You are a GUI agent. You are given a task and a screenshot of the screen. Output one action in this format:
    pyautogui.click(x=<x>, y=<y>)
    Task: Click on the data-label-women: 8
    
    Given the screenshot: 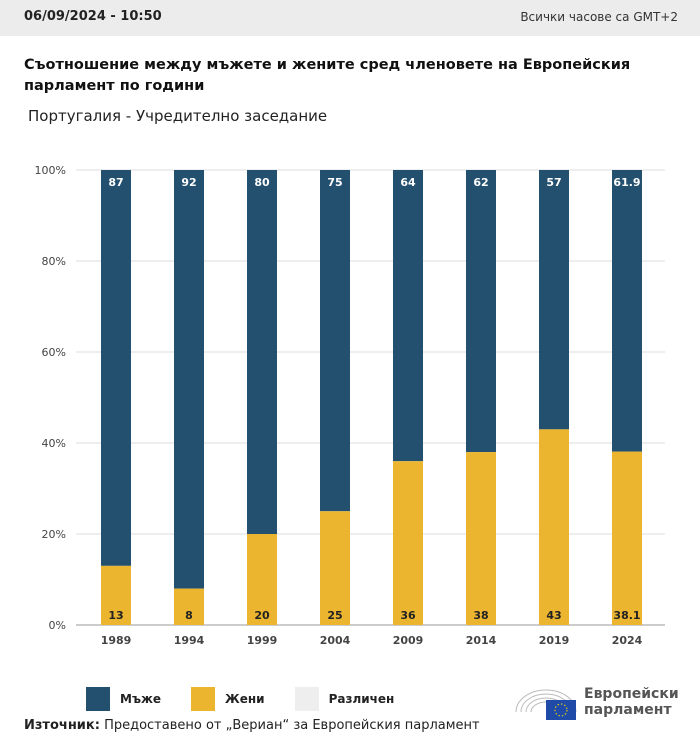 What is the action you would take?
    pyautogui.click(x=189, y=615)
    